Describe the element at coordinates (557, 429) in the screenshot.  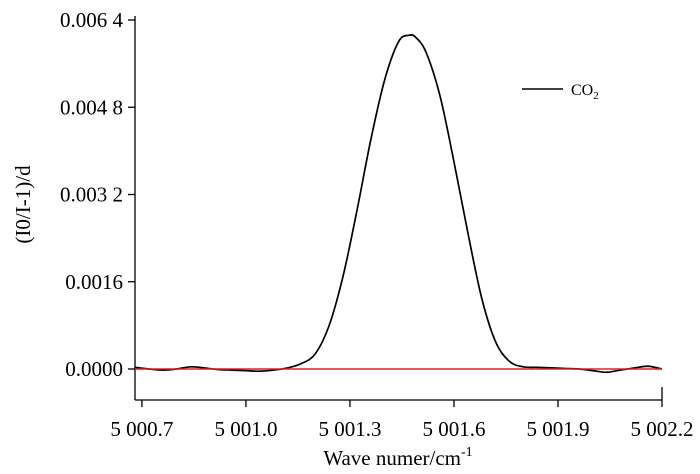
I see `x-tick-label: 5 001.9` at that location.